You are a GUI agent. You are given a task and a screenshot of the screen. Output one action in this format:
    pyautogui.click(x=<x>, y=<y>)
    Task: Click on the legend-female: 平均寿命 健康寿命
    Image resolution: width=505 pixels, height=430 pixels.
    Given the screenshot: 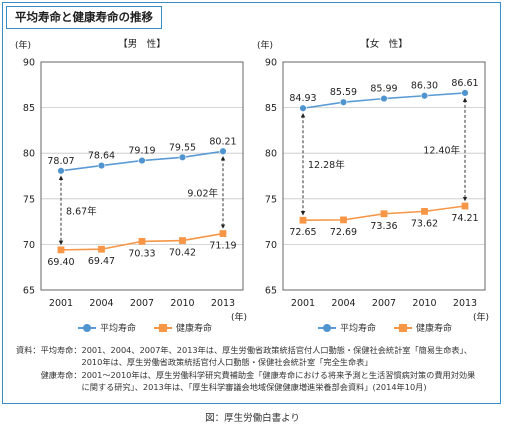 What is the action you would take?
    pyautogui.click(x=392, y=327)
    